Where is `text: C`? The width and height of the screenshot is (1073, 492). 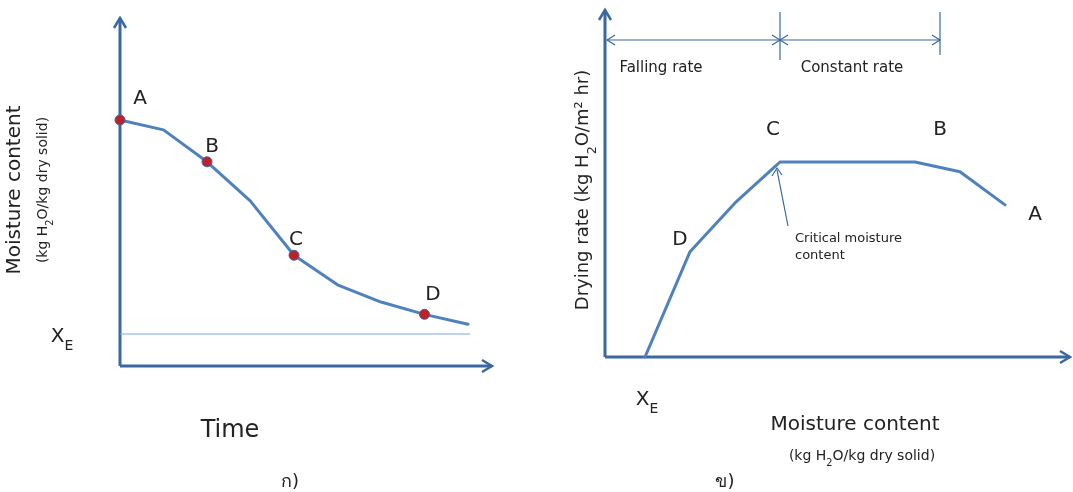
text: C is located at coordinates (773, 128).